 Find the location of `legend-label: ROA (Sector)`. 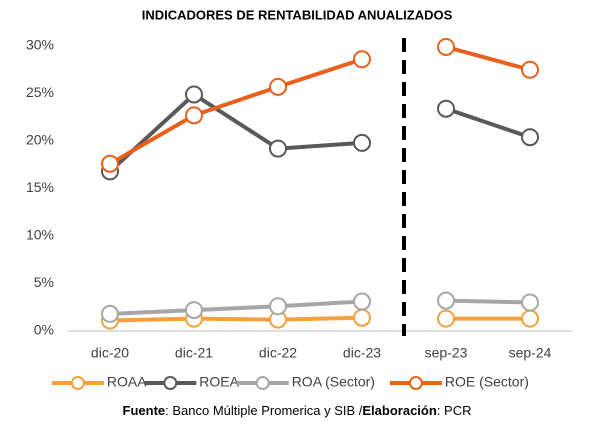

legend-label: ROA (Sector) is located at coordinates (333, 382).